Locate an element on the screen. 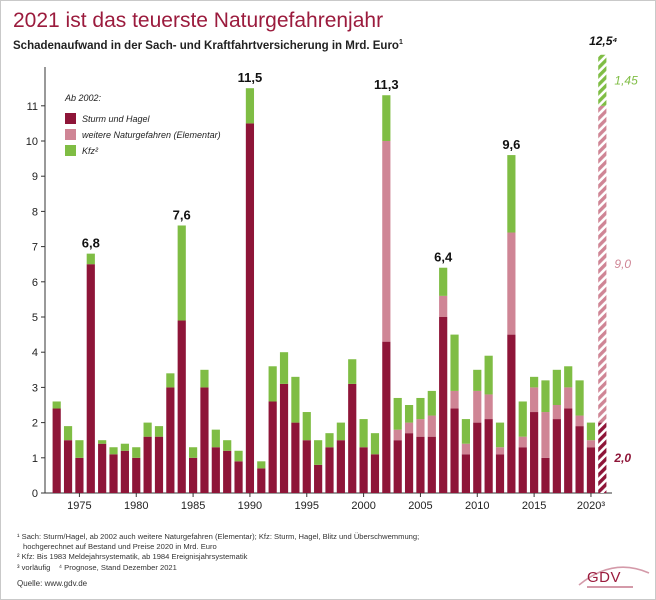  bar-sturm-hagel-2006 is located at coordinates (431, 464).